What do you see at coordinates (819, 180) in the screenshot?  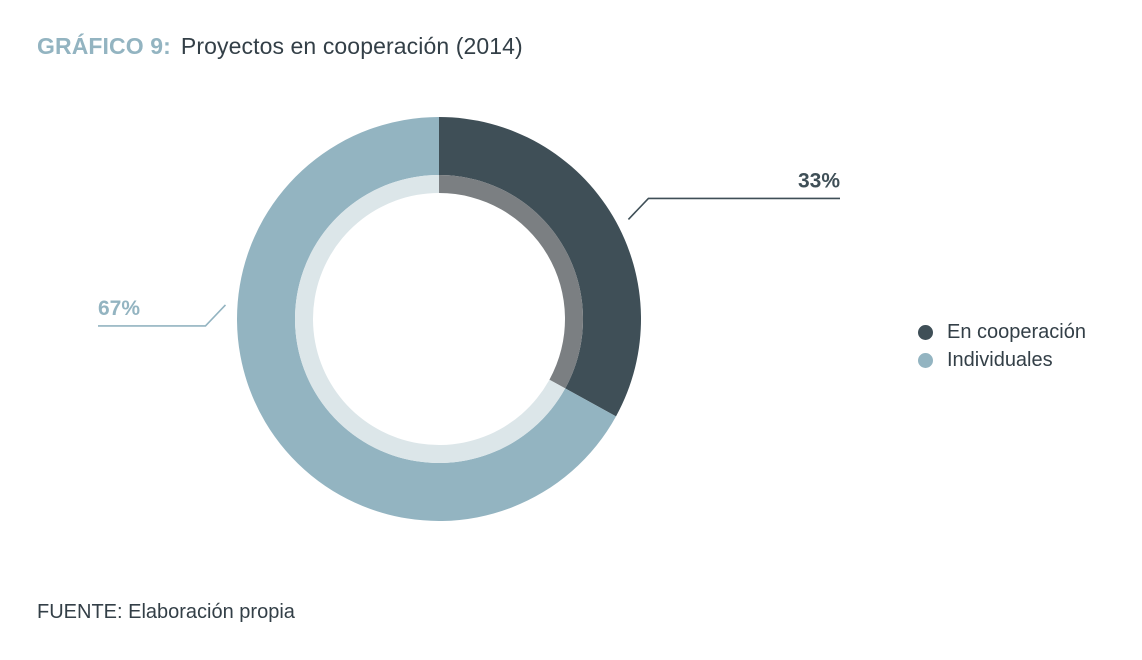 I see `data-label-en-cooperacion: 33%` at bounding box center [819, 180].